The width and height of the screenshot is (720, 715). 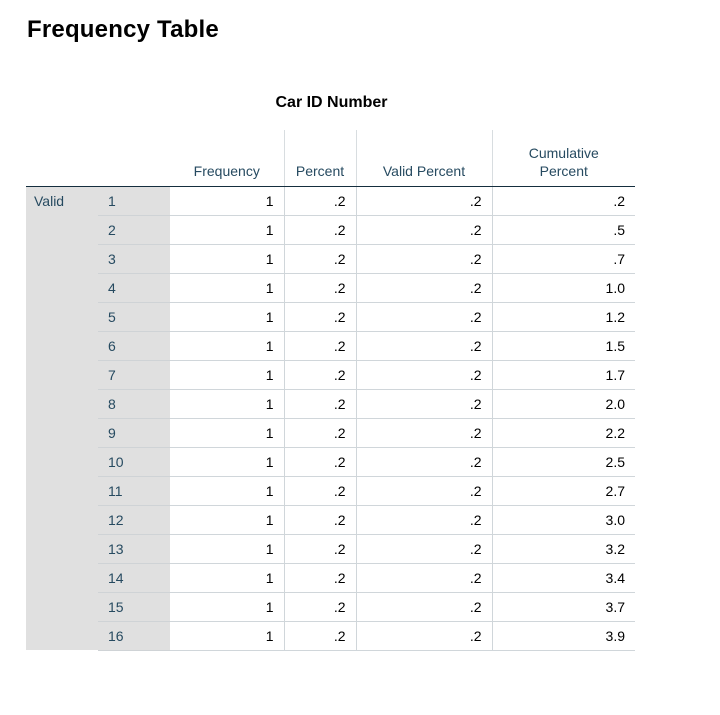 What do you see at coordinates (563, 288) in the screenshot?
I see `cell-cumulative-percent: 1.0` at bounding box center [563, 288].